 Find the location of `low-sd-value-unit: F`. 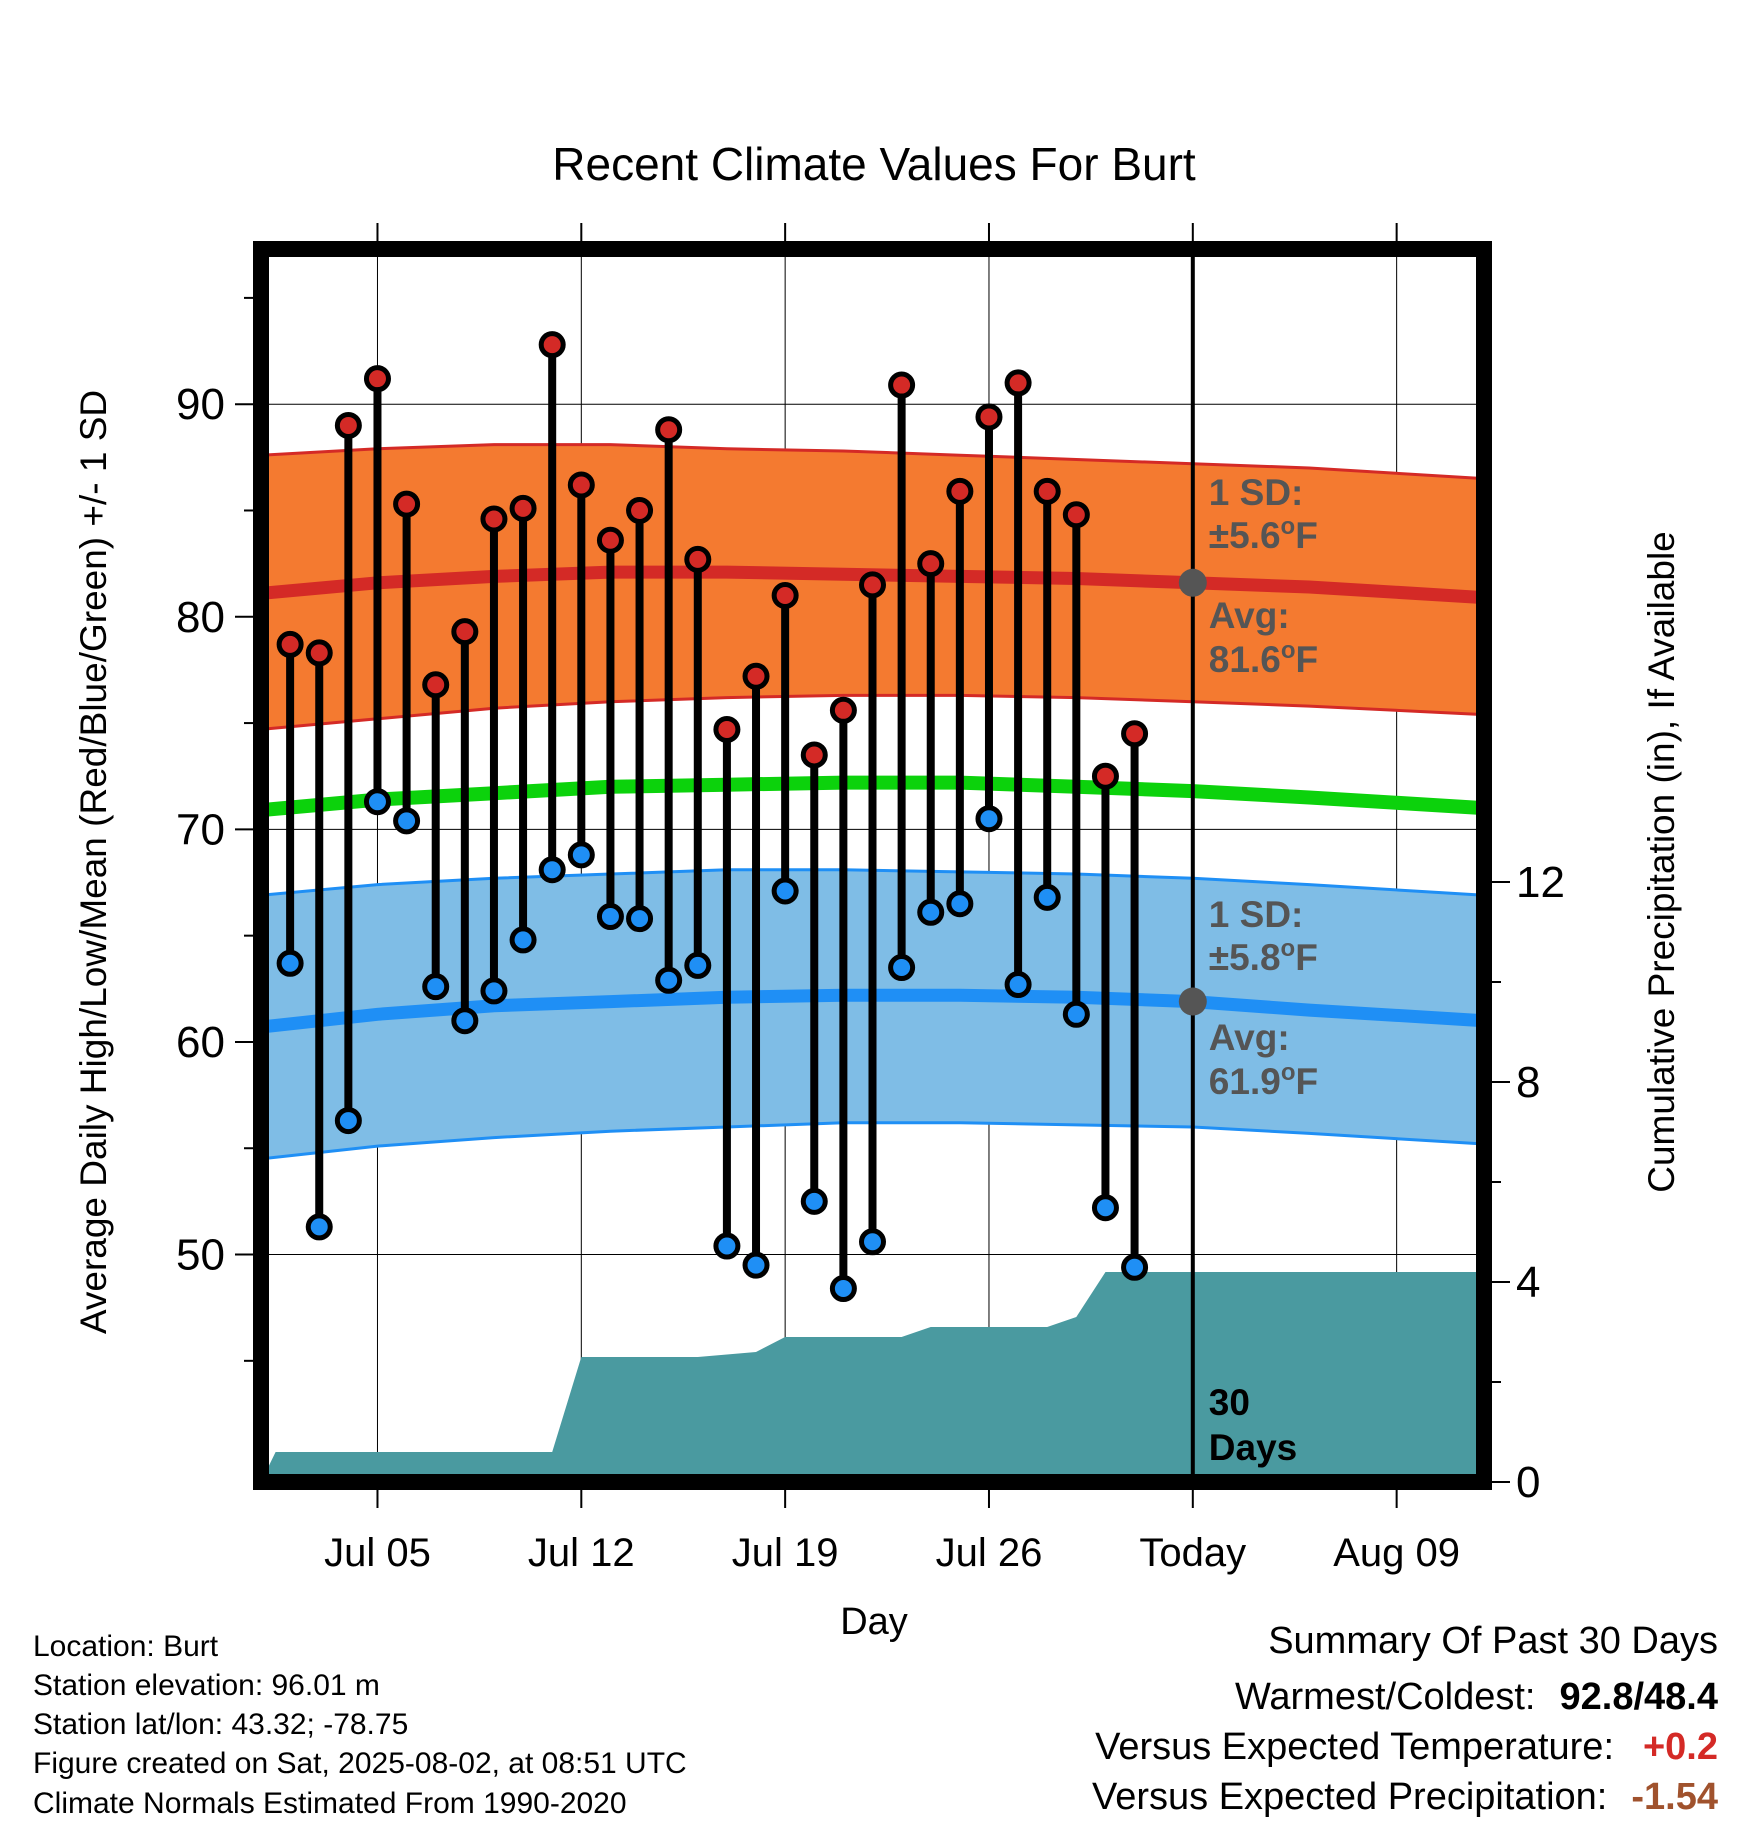

low-sd-value-unit: F is located at coordinates (1306, 957).